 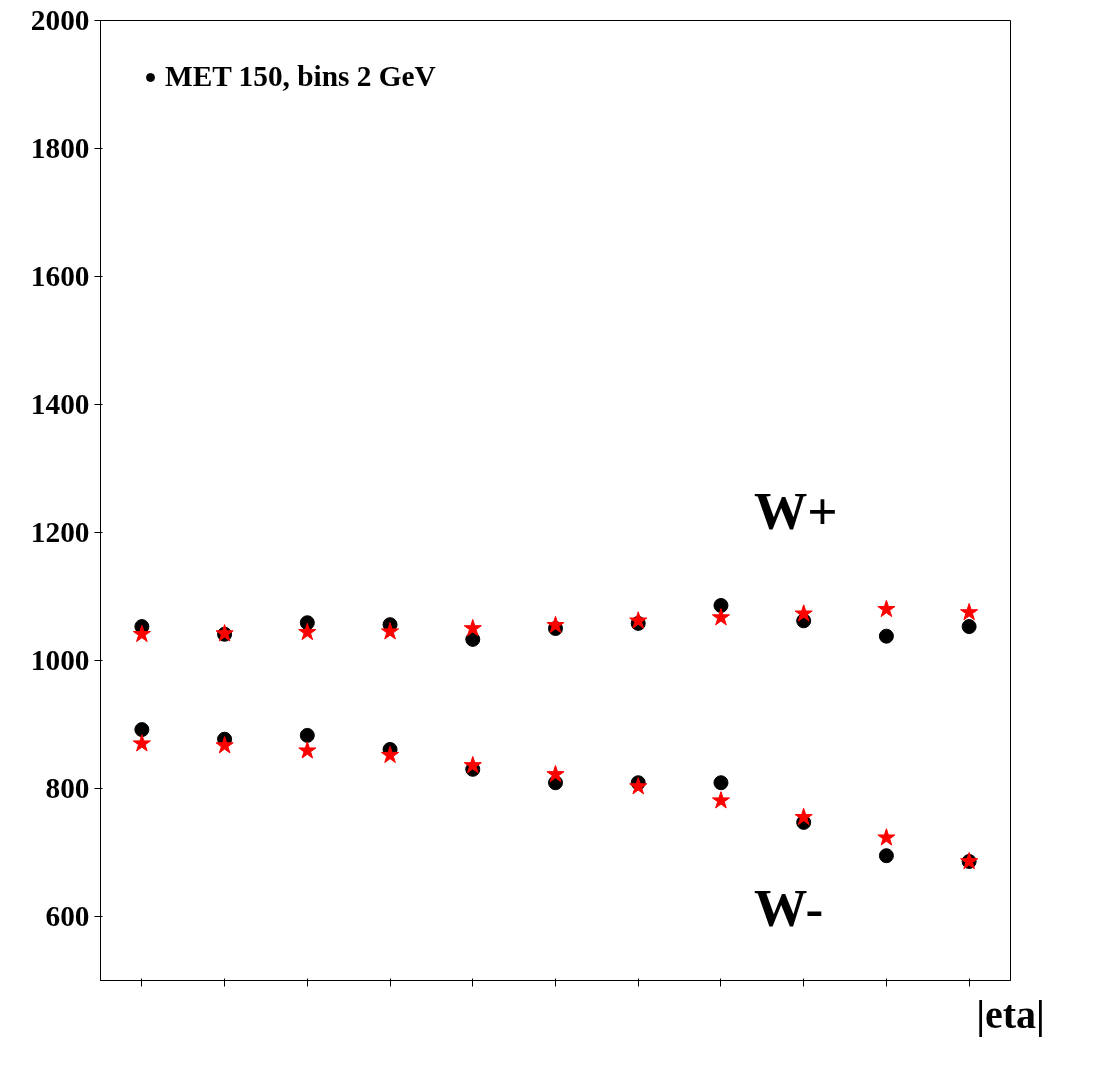 I want to click on legend-label: MET 150, bins 2 GeV, so click(x=300, y=76).